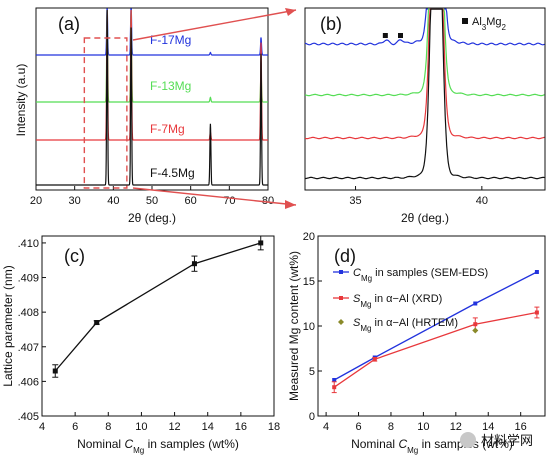 Image resolution: width=553 pixels, height=464 pixels. I want to click on panel-a-x-tick-label: 30, so click(75, 201).